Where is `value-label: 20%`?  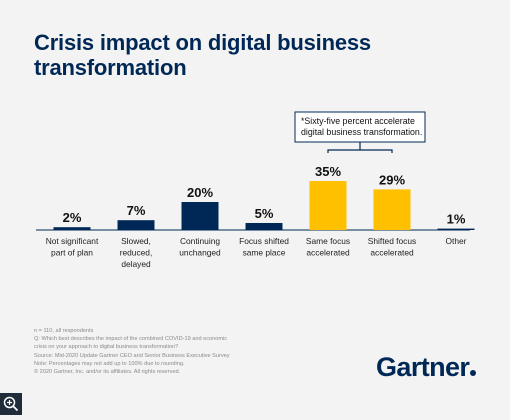
value-label: 20% is located at coordinates (200, 192).